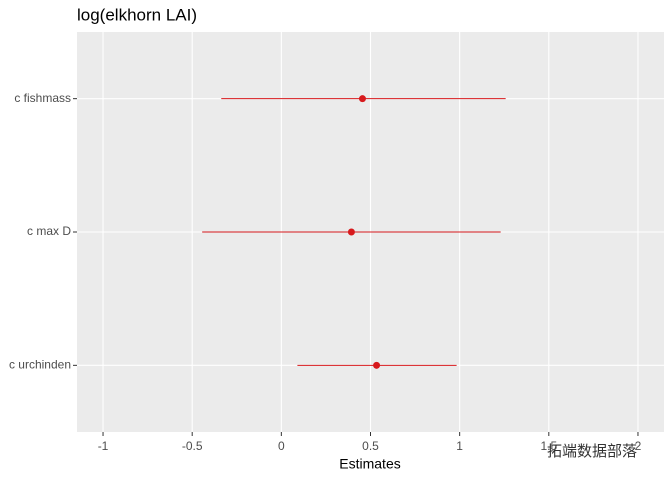 This screenshot has height=480, width=672. I want to click on x-tick-label: -1, so click(103, 446).